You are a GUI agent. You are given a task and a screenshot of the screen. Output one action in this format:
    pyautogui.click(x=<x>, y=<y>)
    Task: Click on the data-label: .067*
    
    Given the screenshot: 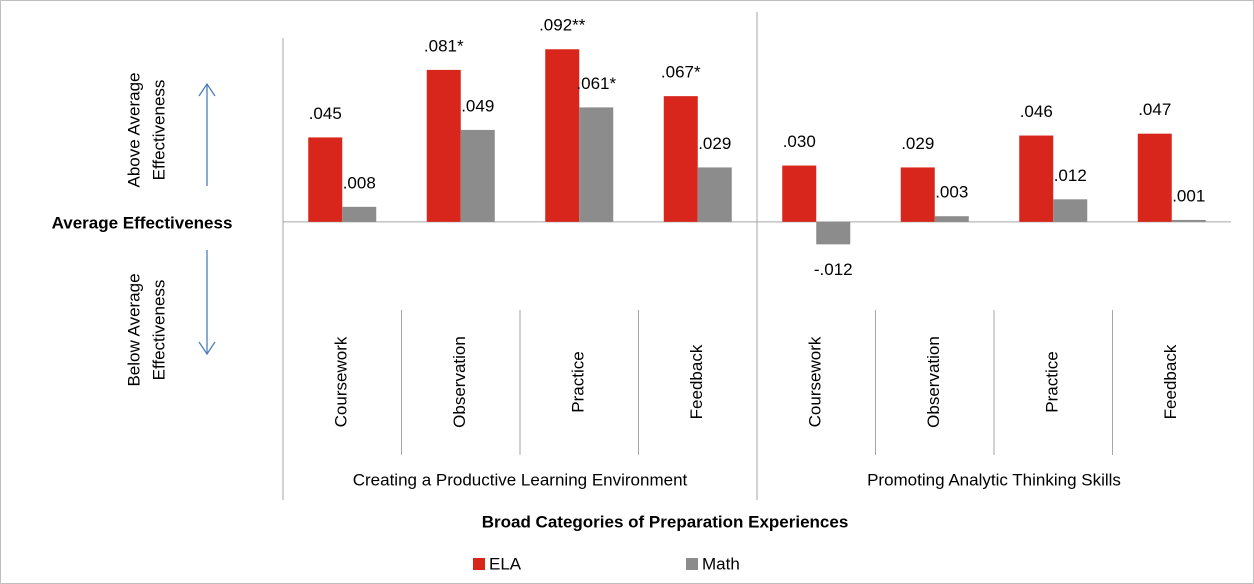 What is the action you would take?
    pyautogui.click(x=681, y=72)
    